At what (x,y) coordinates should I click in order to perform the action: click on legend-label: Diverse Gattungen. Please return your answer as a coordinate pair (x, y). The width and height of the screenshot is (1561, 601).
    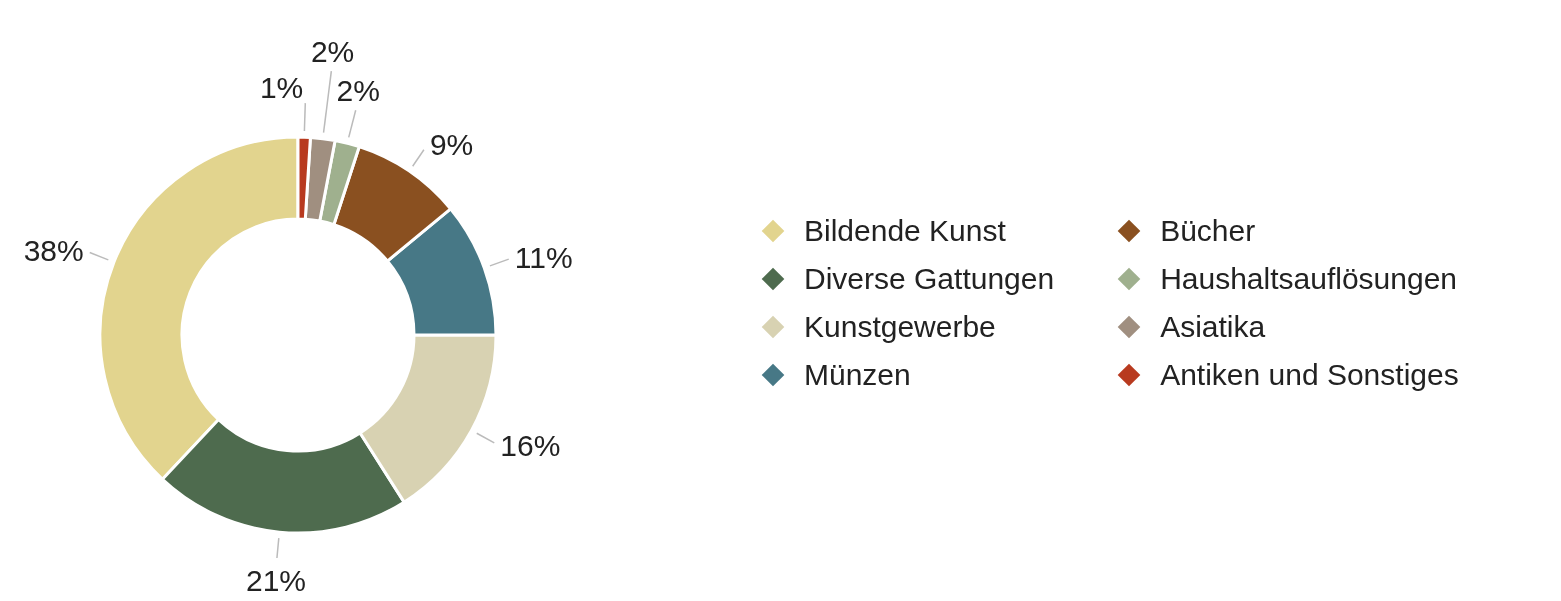
    Looking at the image, I should click on (929, 279).